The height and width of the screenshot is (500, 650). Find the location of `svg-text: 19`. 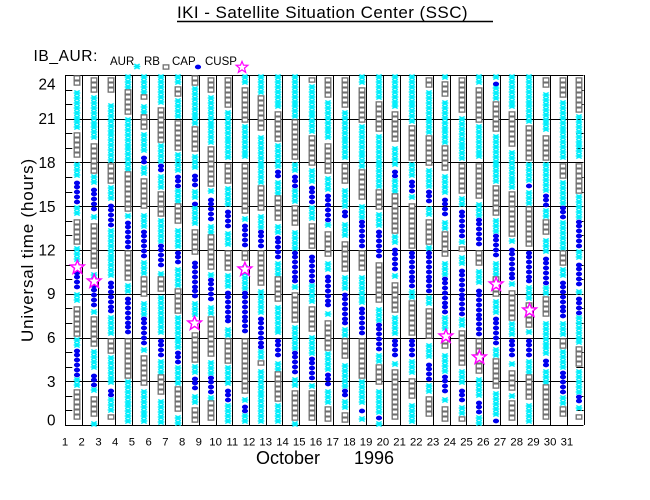

svg-text: 19 is located at coordinates (366, 443).